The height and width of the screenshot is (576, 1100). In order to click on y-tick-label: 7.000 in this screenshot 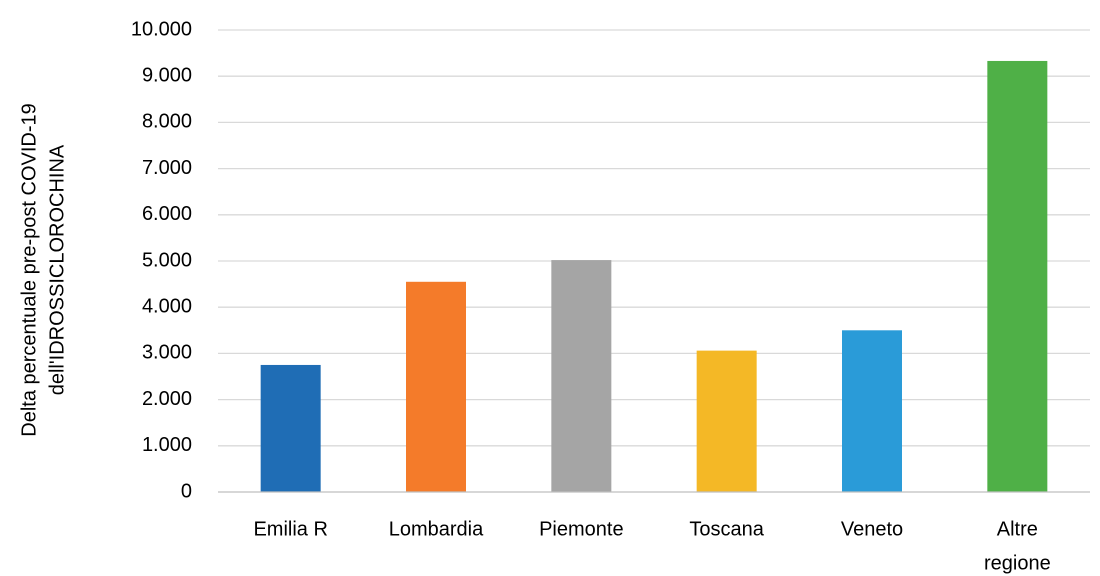, I will do `click(167, 168)`.